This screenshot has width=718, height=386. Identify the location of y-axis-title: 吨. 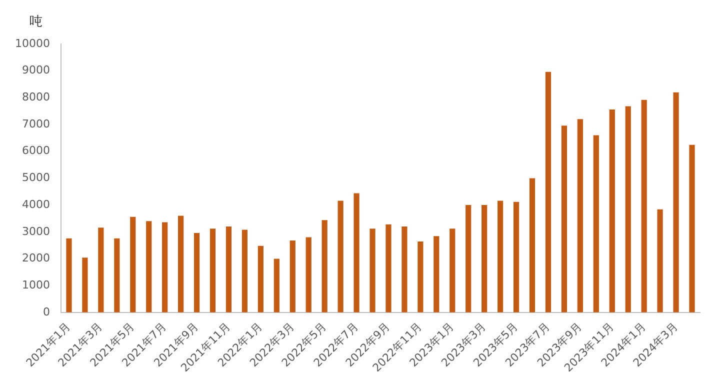
(35, 22).